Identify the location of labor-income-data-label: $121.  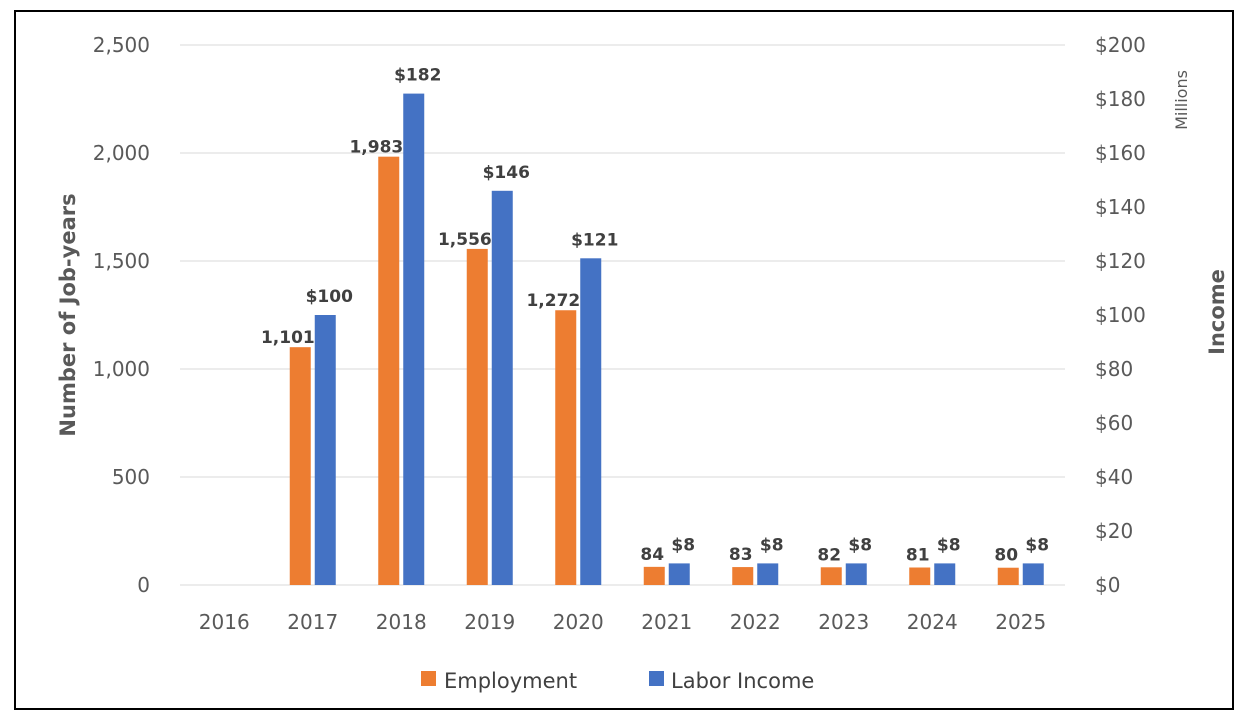
(594, 240).